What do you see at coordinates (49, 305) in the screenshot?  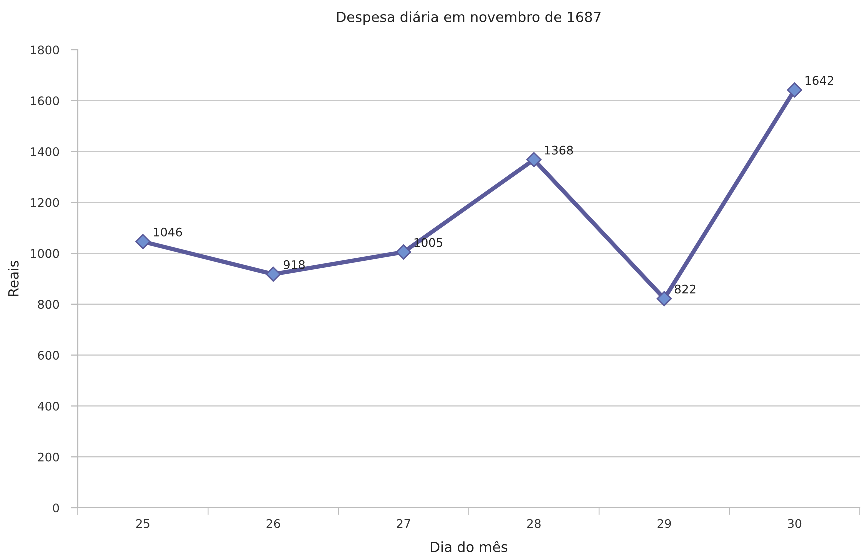 I see `y-tick-label: 800` at bounding box center [49, 305].